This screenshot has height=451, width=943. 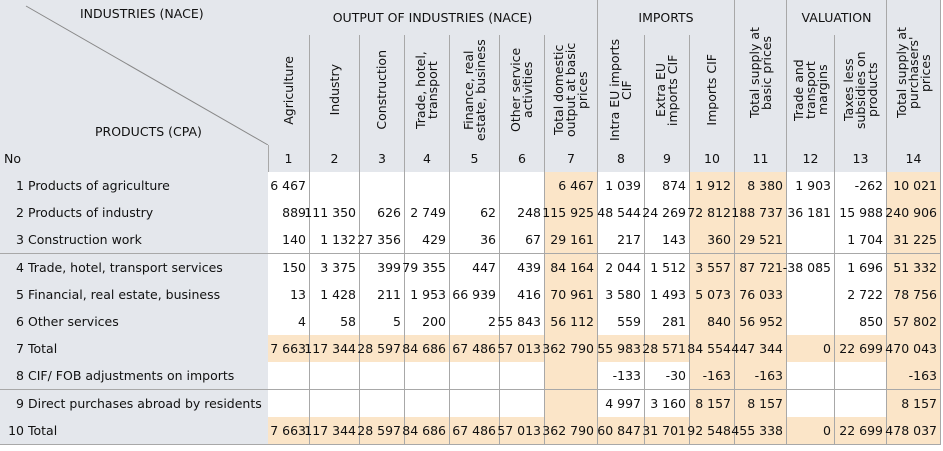 What do you see at coordinates (570, 430) in the screenshot?
I see `cell: 362 790` at bounding box center [570, 430].